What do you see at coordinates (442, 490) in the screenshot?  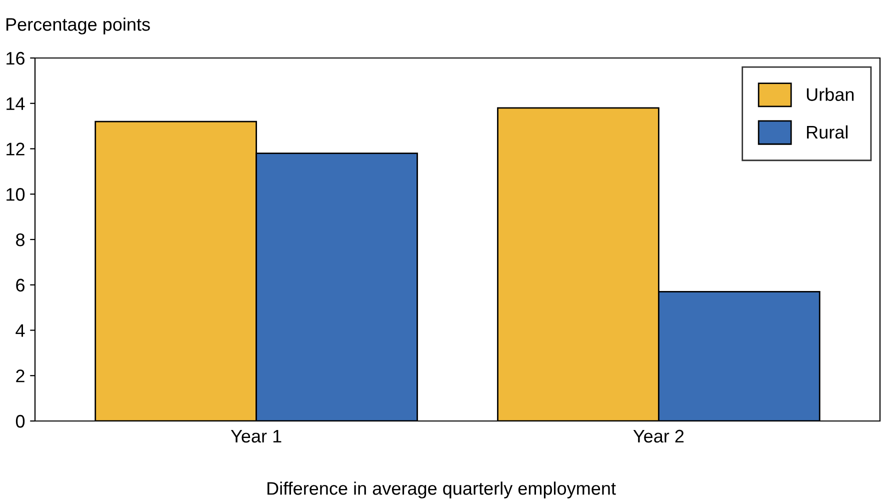 I see `x-axis-title: Difference in average quarterly employment` at bounding box center [442, 490].